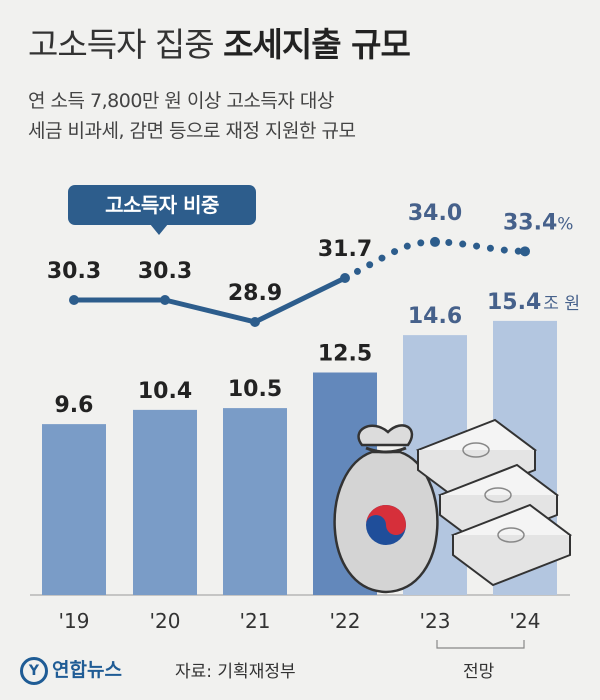  Describe the element at coordinates (345, 621) in the screenshot. I see `x-tick-3: '22` at that location.